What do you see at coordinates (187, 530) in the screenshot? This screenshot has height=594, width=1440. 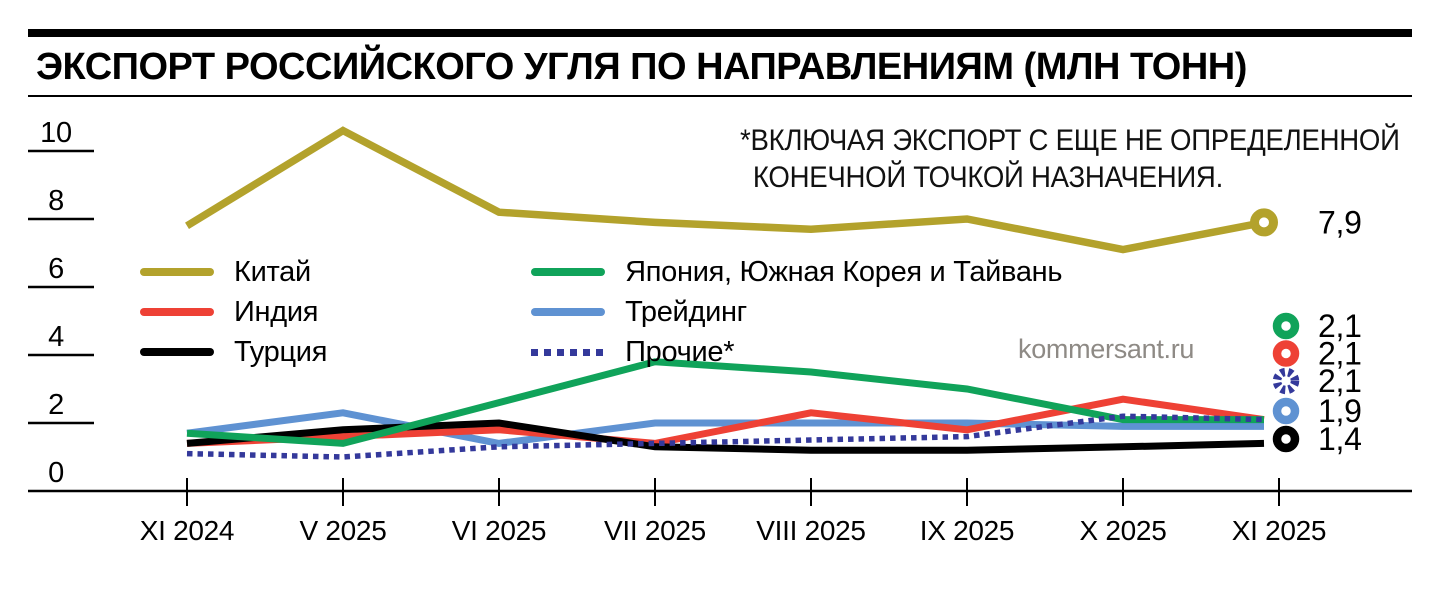 I see `x-axis-label: XI 2024` at bounding box center [187, 530].